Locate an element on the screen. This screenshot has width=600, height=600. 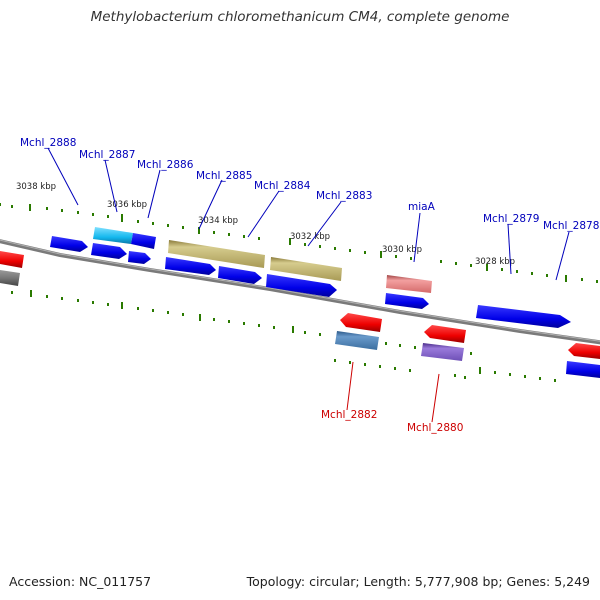
gene-label: Mchl_2884 is located at coordinates (282, 186).